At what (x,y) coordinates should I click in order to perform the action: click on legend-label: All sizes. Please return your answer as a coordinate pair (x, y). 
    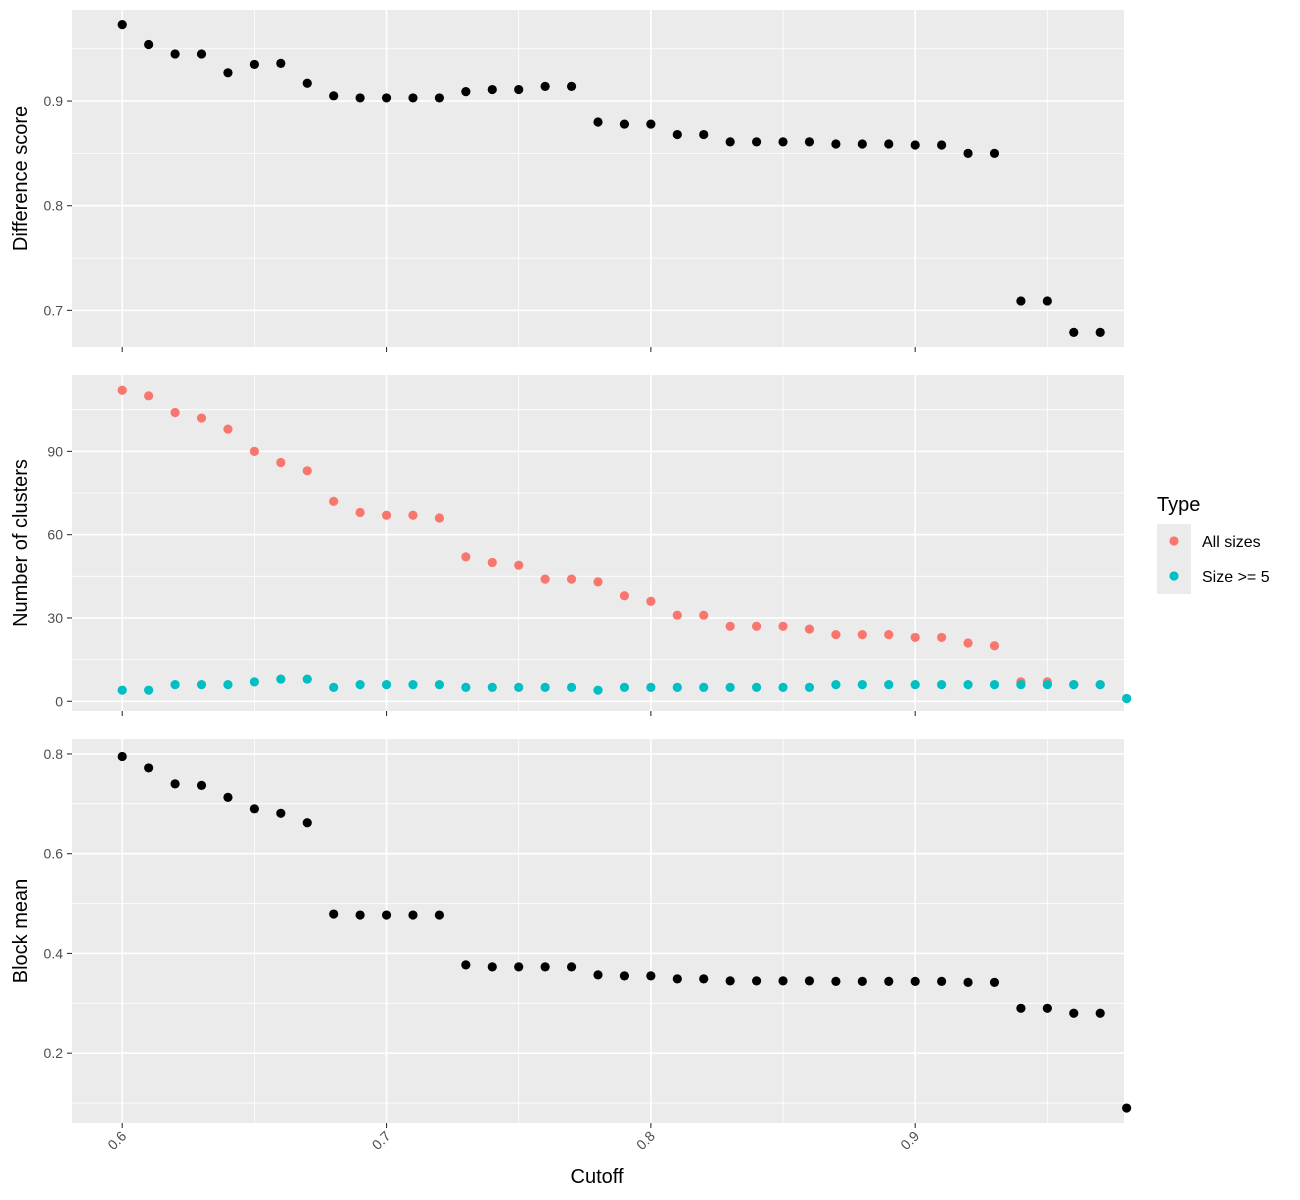
    Looking at the image, I should click on (1231, 542).